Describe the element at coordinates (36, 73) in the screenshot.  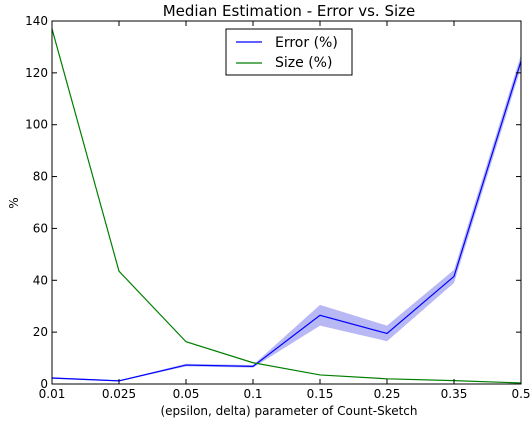
I see `y-tick-label: 120` at that location.